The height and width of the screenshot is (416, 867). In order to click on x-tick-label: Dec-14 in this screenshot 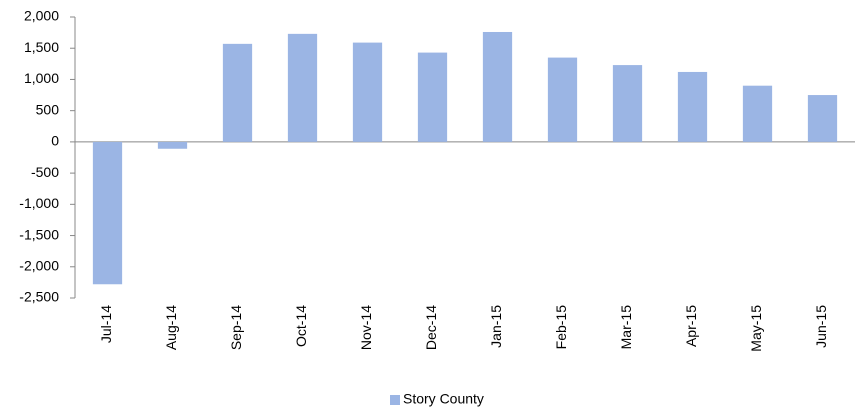, I will do `click(431, 327)`.